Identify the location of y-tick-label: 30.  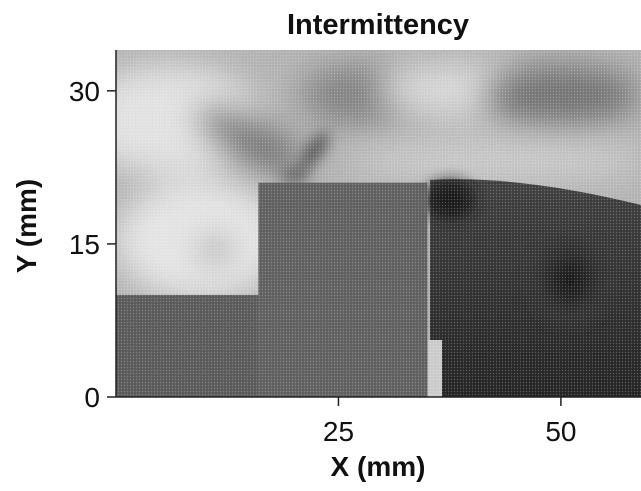
(84, 91).